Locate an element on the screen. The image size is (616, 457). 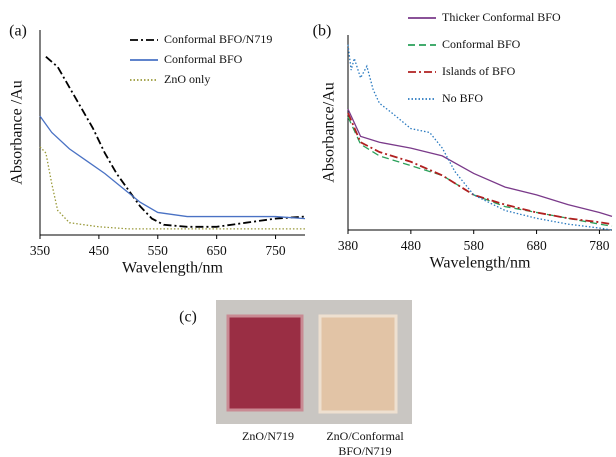
panel-label: (b) is located at coordinates (322, 31).